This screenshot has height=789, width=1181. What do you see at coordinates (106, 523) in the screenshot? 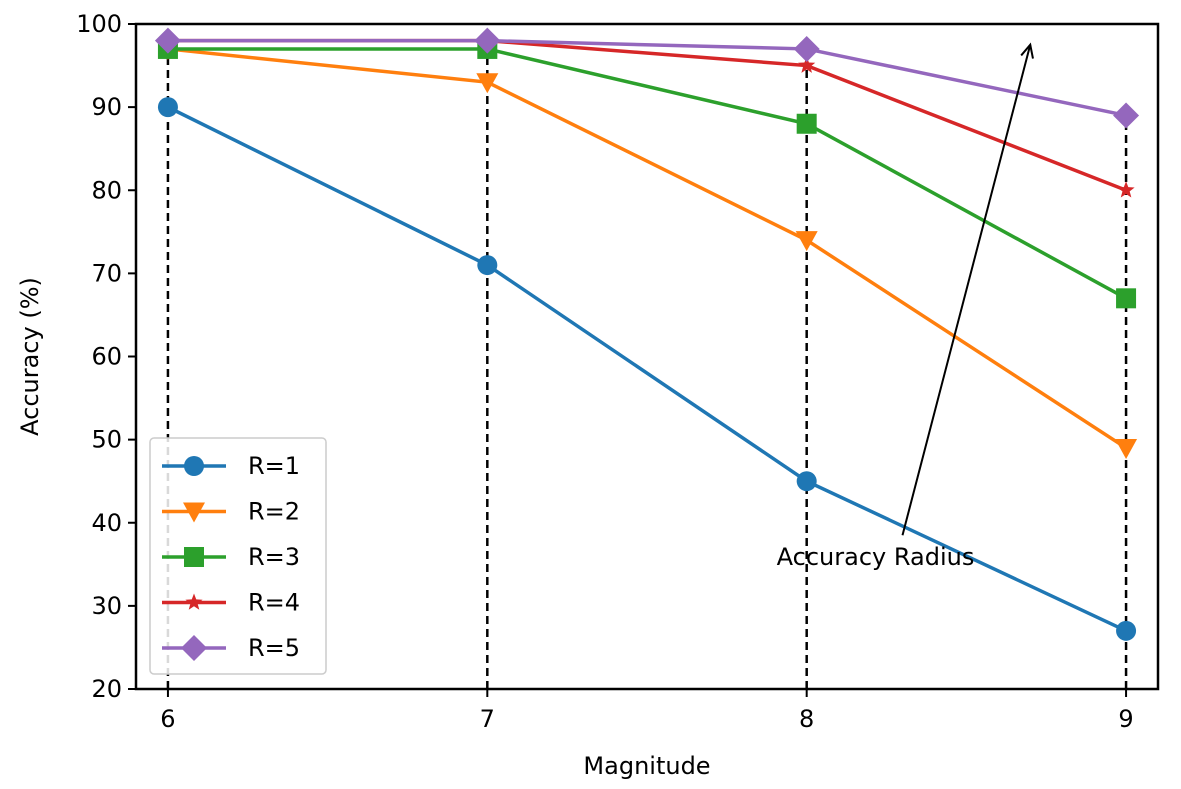
I see `y-tick-label: 40` at bounding box center [106, 523].